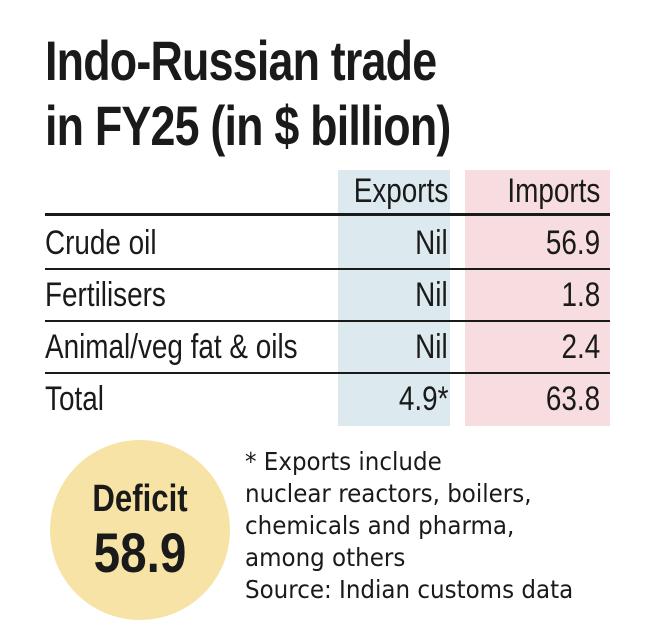 The width and height of the screenshot is (670, 640). I want to click on row-label: Animal/veg fat & oils, so click(171, 347).